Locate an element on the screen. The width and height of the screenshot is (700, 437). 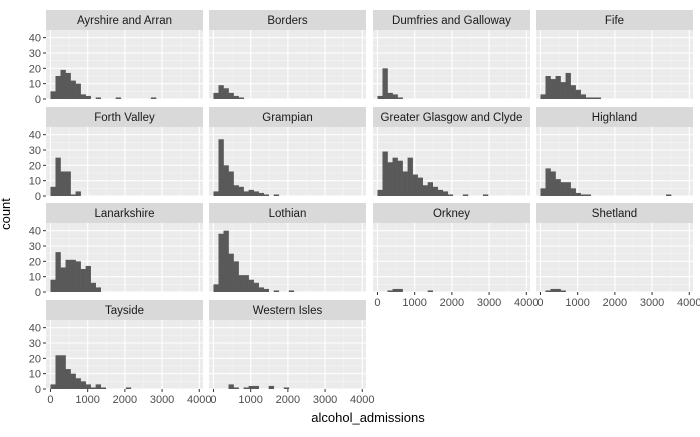
facet-title: Lothian is located at coordinates (288, 214).